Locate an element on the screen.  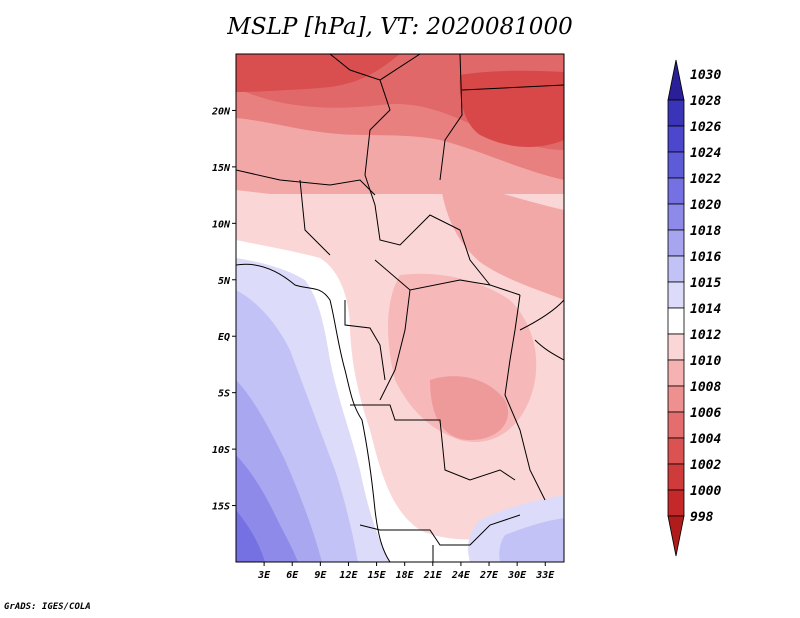
band-1004-west is located at coordinates (318, 73).